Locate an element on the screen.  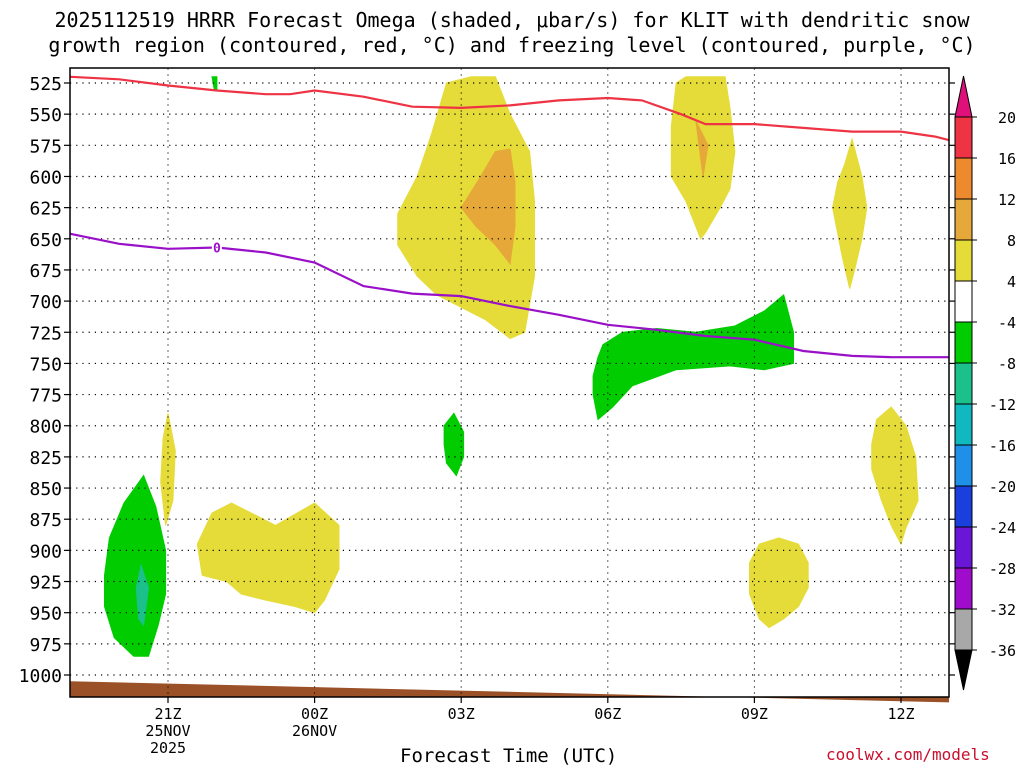
colorbar-top-arrow is located at coordinates (963, 96).